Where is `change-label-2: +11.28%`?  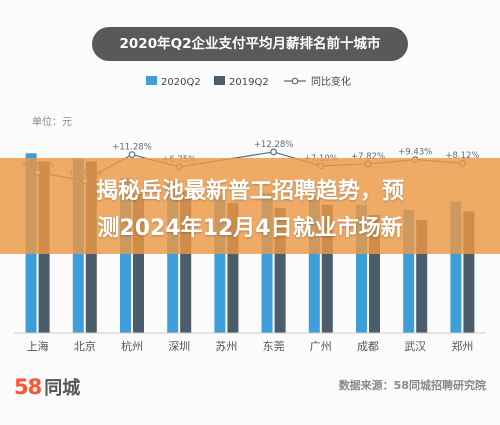 change-label-2: +11.28% is located at coordinates (132, 148).